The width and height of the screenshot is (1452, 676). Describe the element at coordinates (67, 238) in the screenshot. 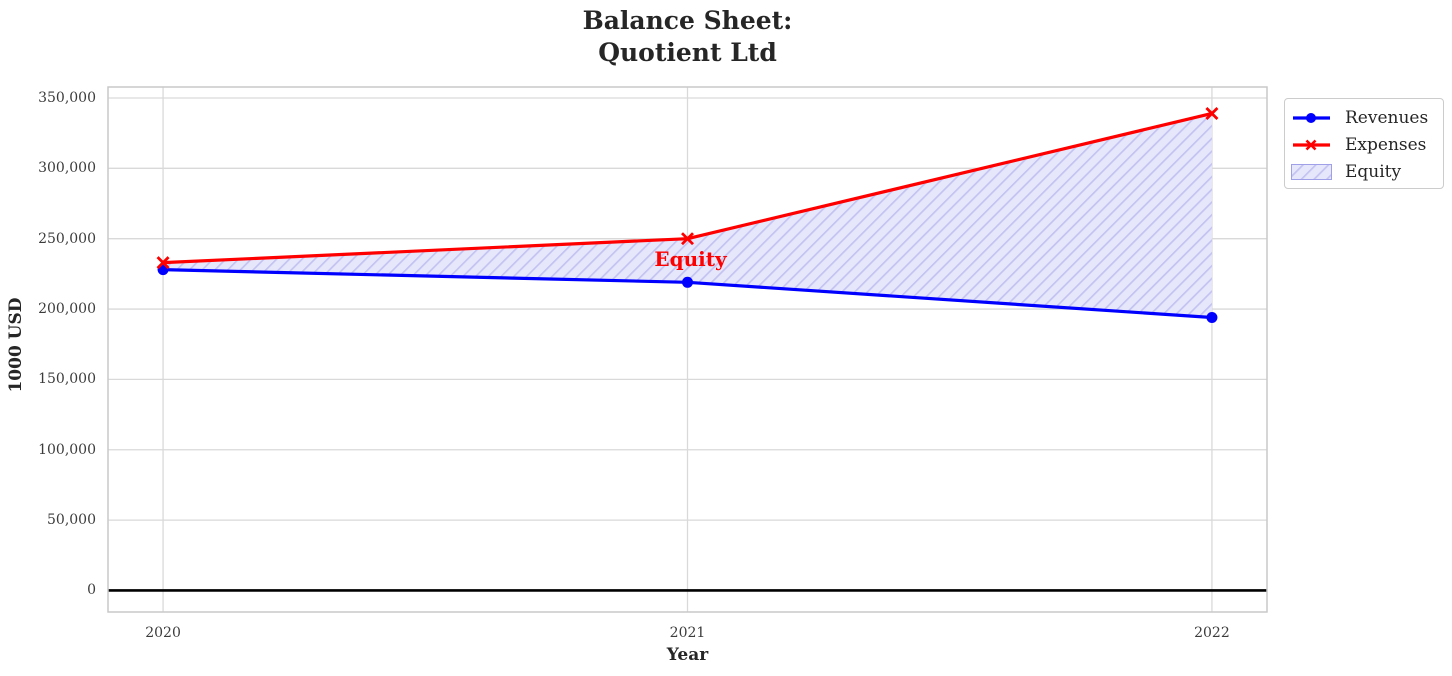

I see `y-tick-label: 250,000` at that location.